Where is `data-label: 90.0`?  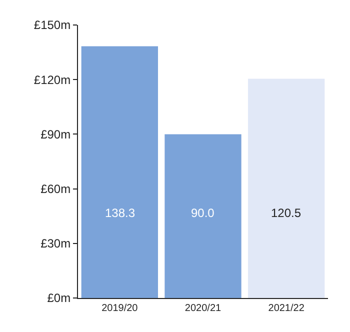
data-label: 90.0 is located at coordinates (203, 213).